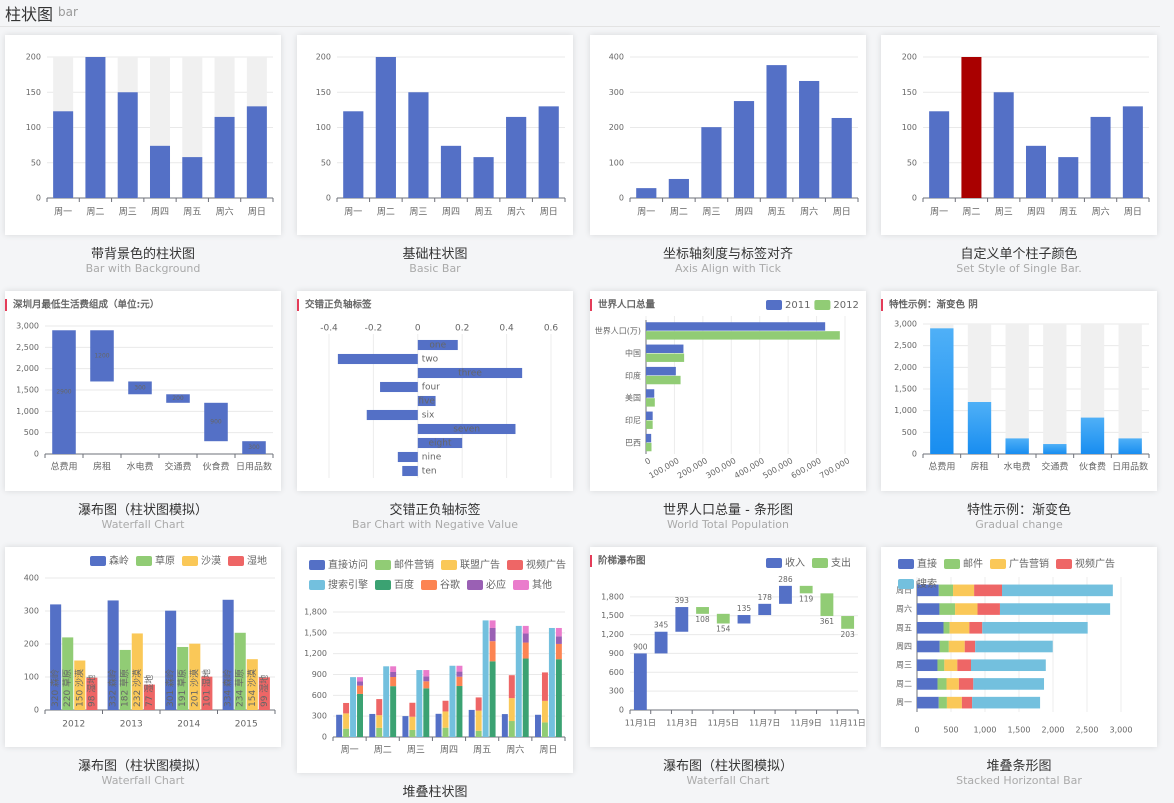 This screenshot has width=1174, height=803. I want to click on chart-title: 深圳月最低生活费组成（单位:元）, so click(86, 305).